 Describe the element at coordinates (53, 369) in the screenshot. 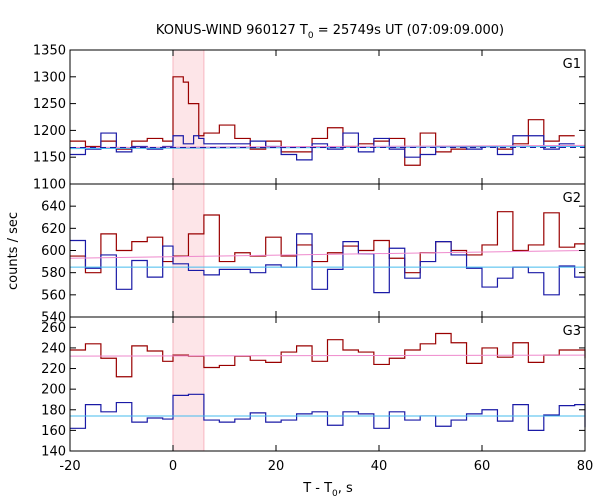

I see `panel-3-y-tick-label: 220` at that location.